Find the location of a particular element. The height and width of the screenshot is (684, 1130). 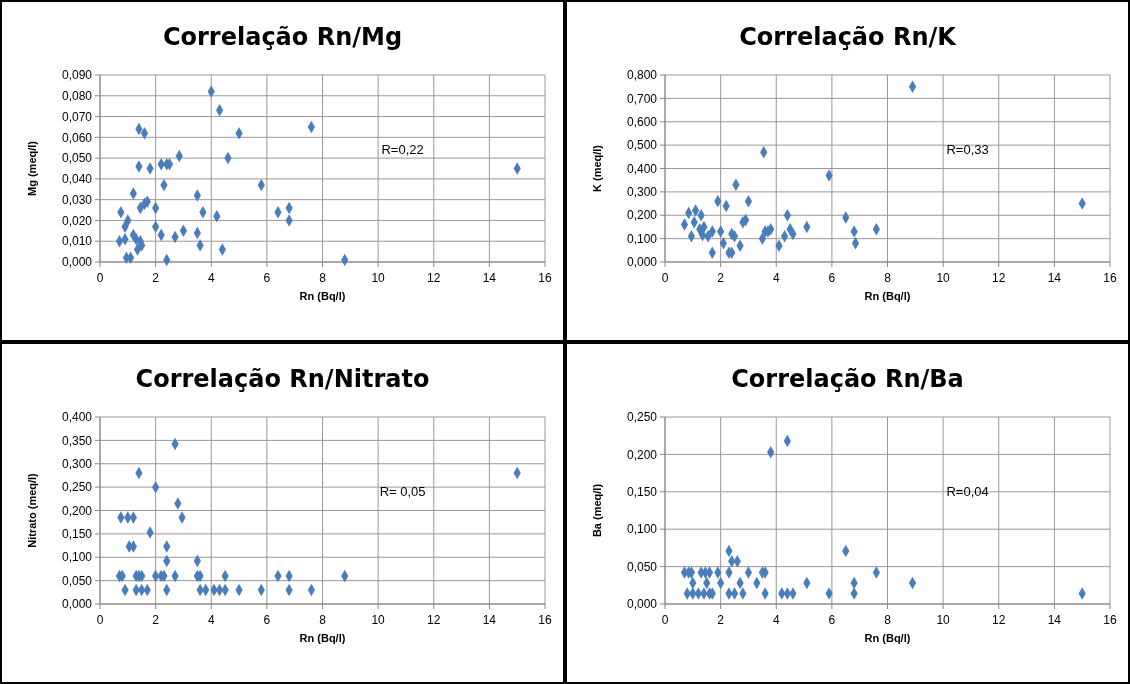

y-axis-title: Nitrato (meq/l) is located at coordinates (32, 510).